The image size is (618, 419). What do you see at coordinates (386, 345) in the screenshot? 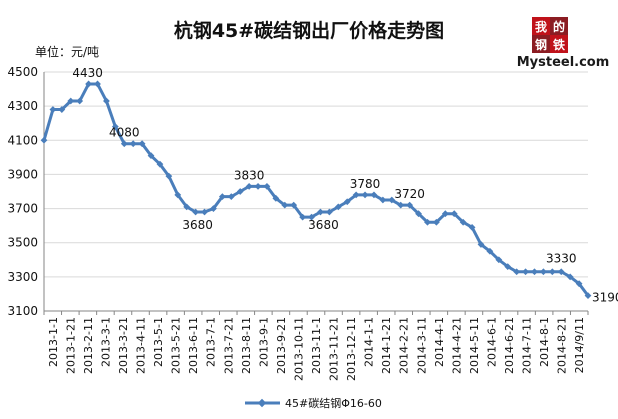
I see `x-tick-label: 2014-1-21` at bounding box center [386, 345].